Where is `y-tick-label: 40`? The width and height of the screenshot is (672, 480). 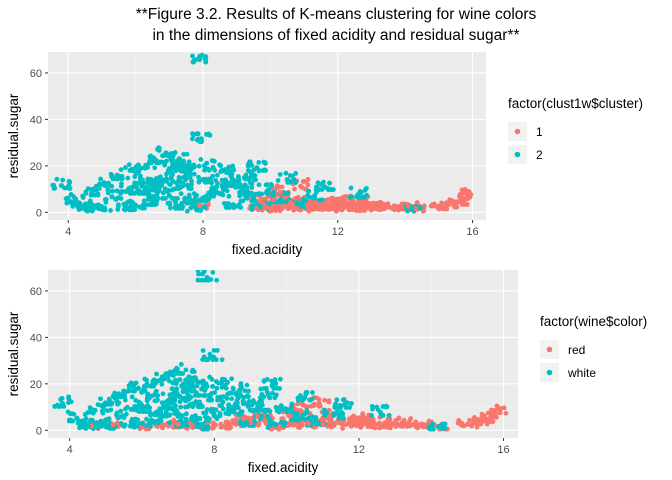
y-tick-label: 40 is located at coordinates (36, 338).